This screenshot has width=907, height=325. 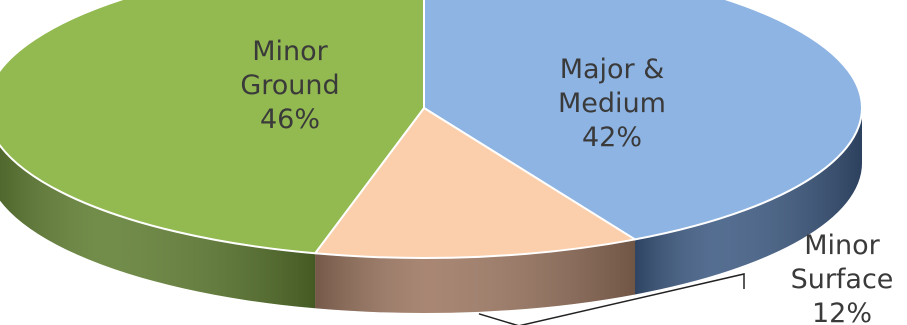 I want to click on slice-label-minor-surface: Minor Surface 12%, so click(x=842, y=277).